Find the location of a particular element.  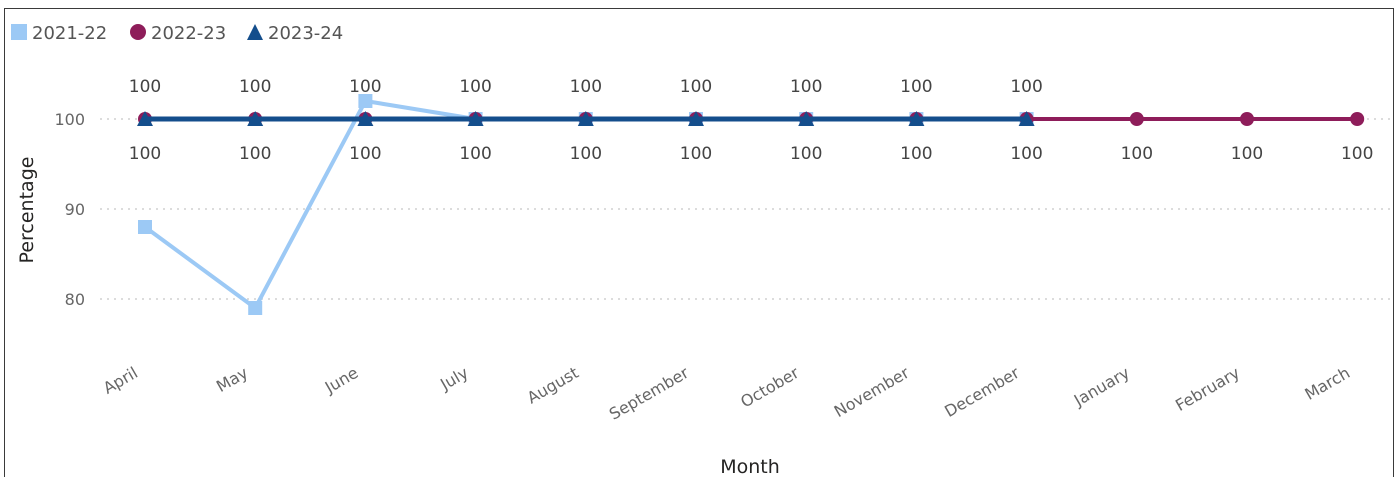

legend-item-2021-22: 2021-22 is located at coordinates (59, 33).